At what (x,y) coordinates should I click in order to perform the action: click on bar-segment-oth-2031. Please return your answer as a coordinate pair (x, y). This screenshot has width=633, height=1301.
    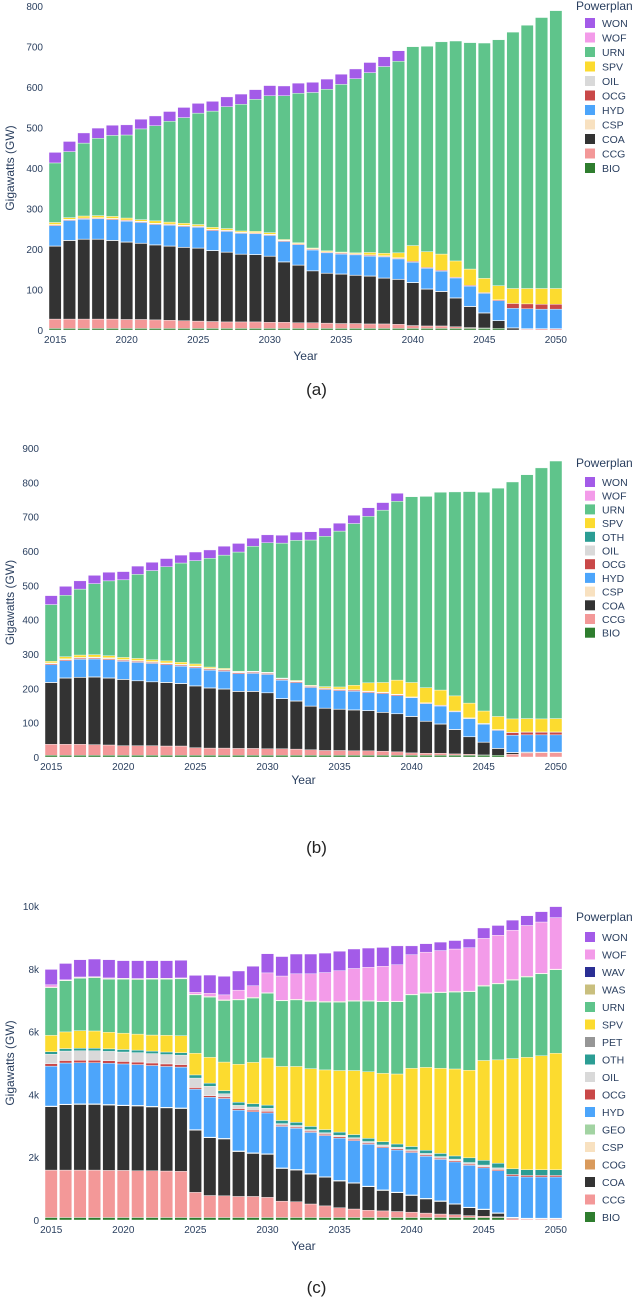
    Looking at the image, I should click on (282, 1122).